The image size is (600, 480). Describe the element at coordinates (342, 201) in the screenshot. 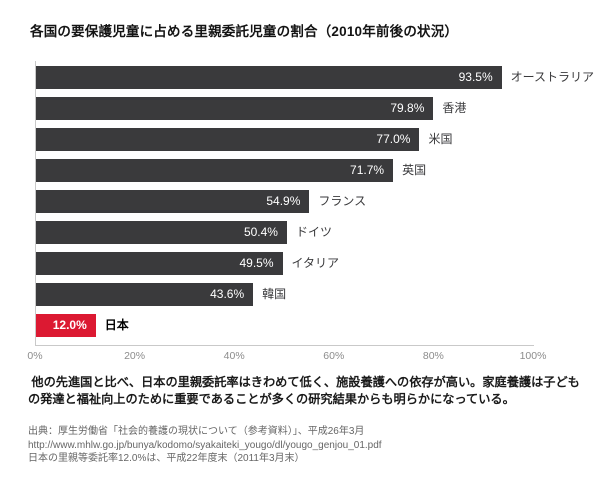

I see `country-label: フランス` at that location.